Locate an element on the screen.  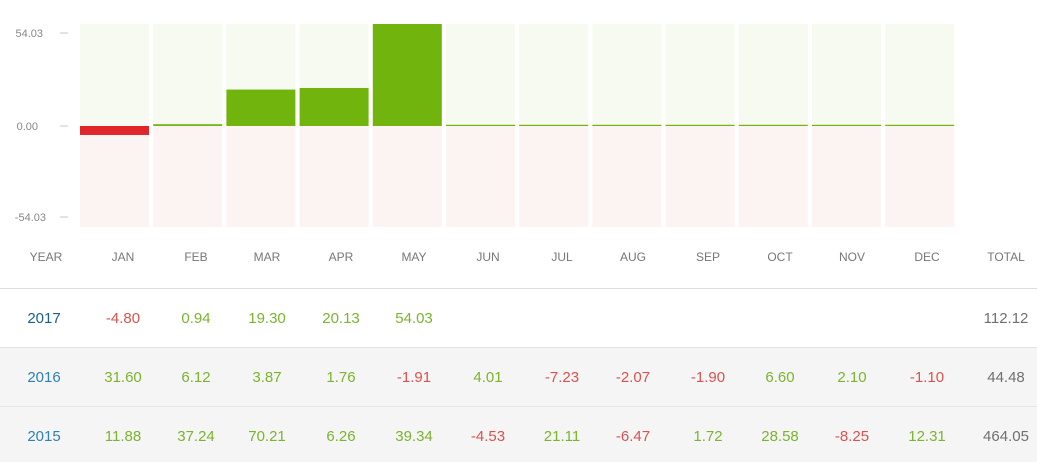
column-header-may: MAY is located at coordinates (414, 257).